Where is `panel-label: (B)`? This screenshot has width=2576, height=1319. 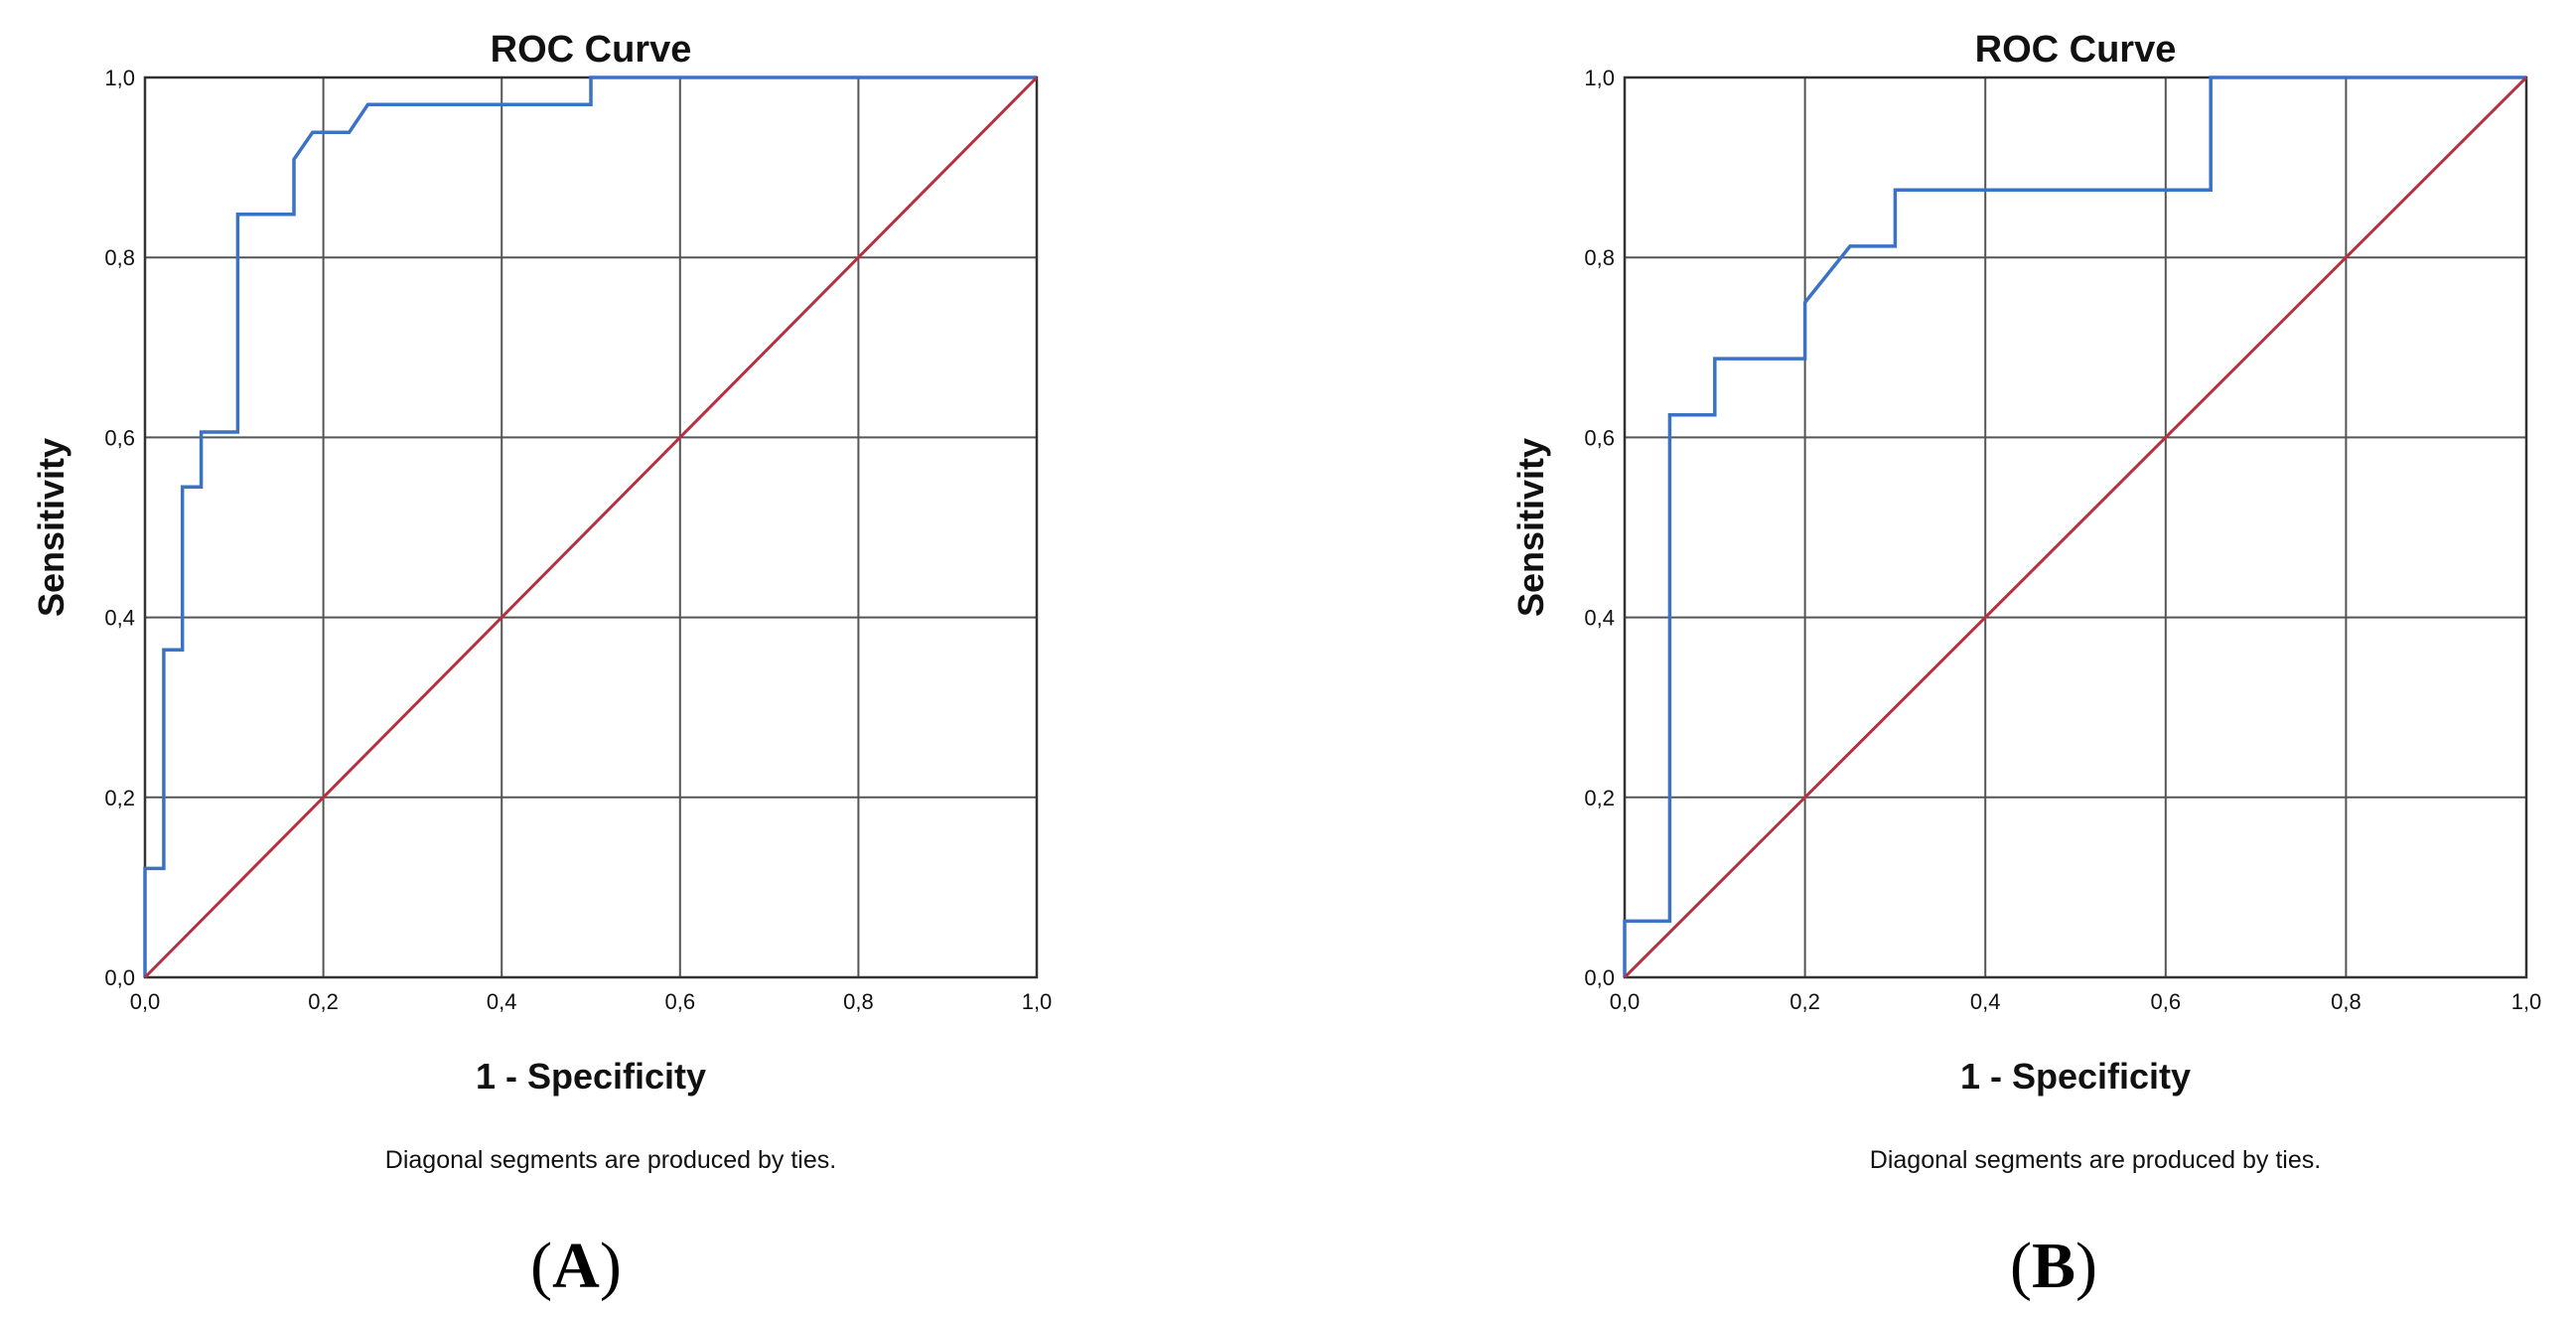 panel-label: (B) is located at coordinates (2054, 1266).